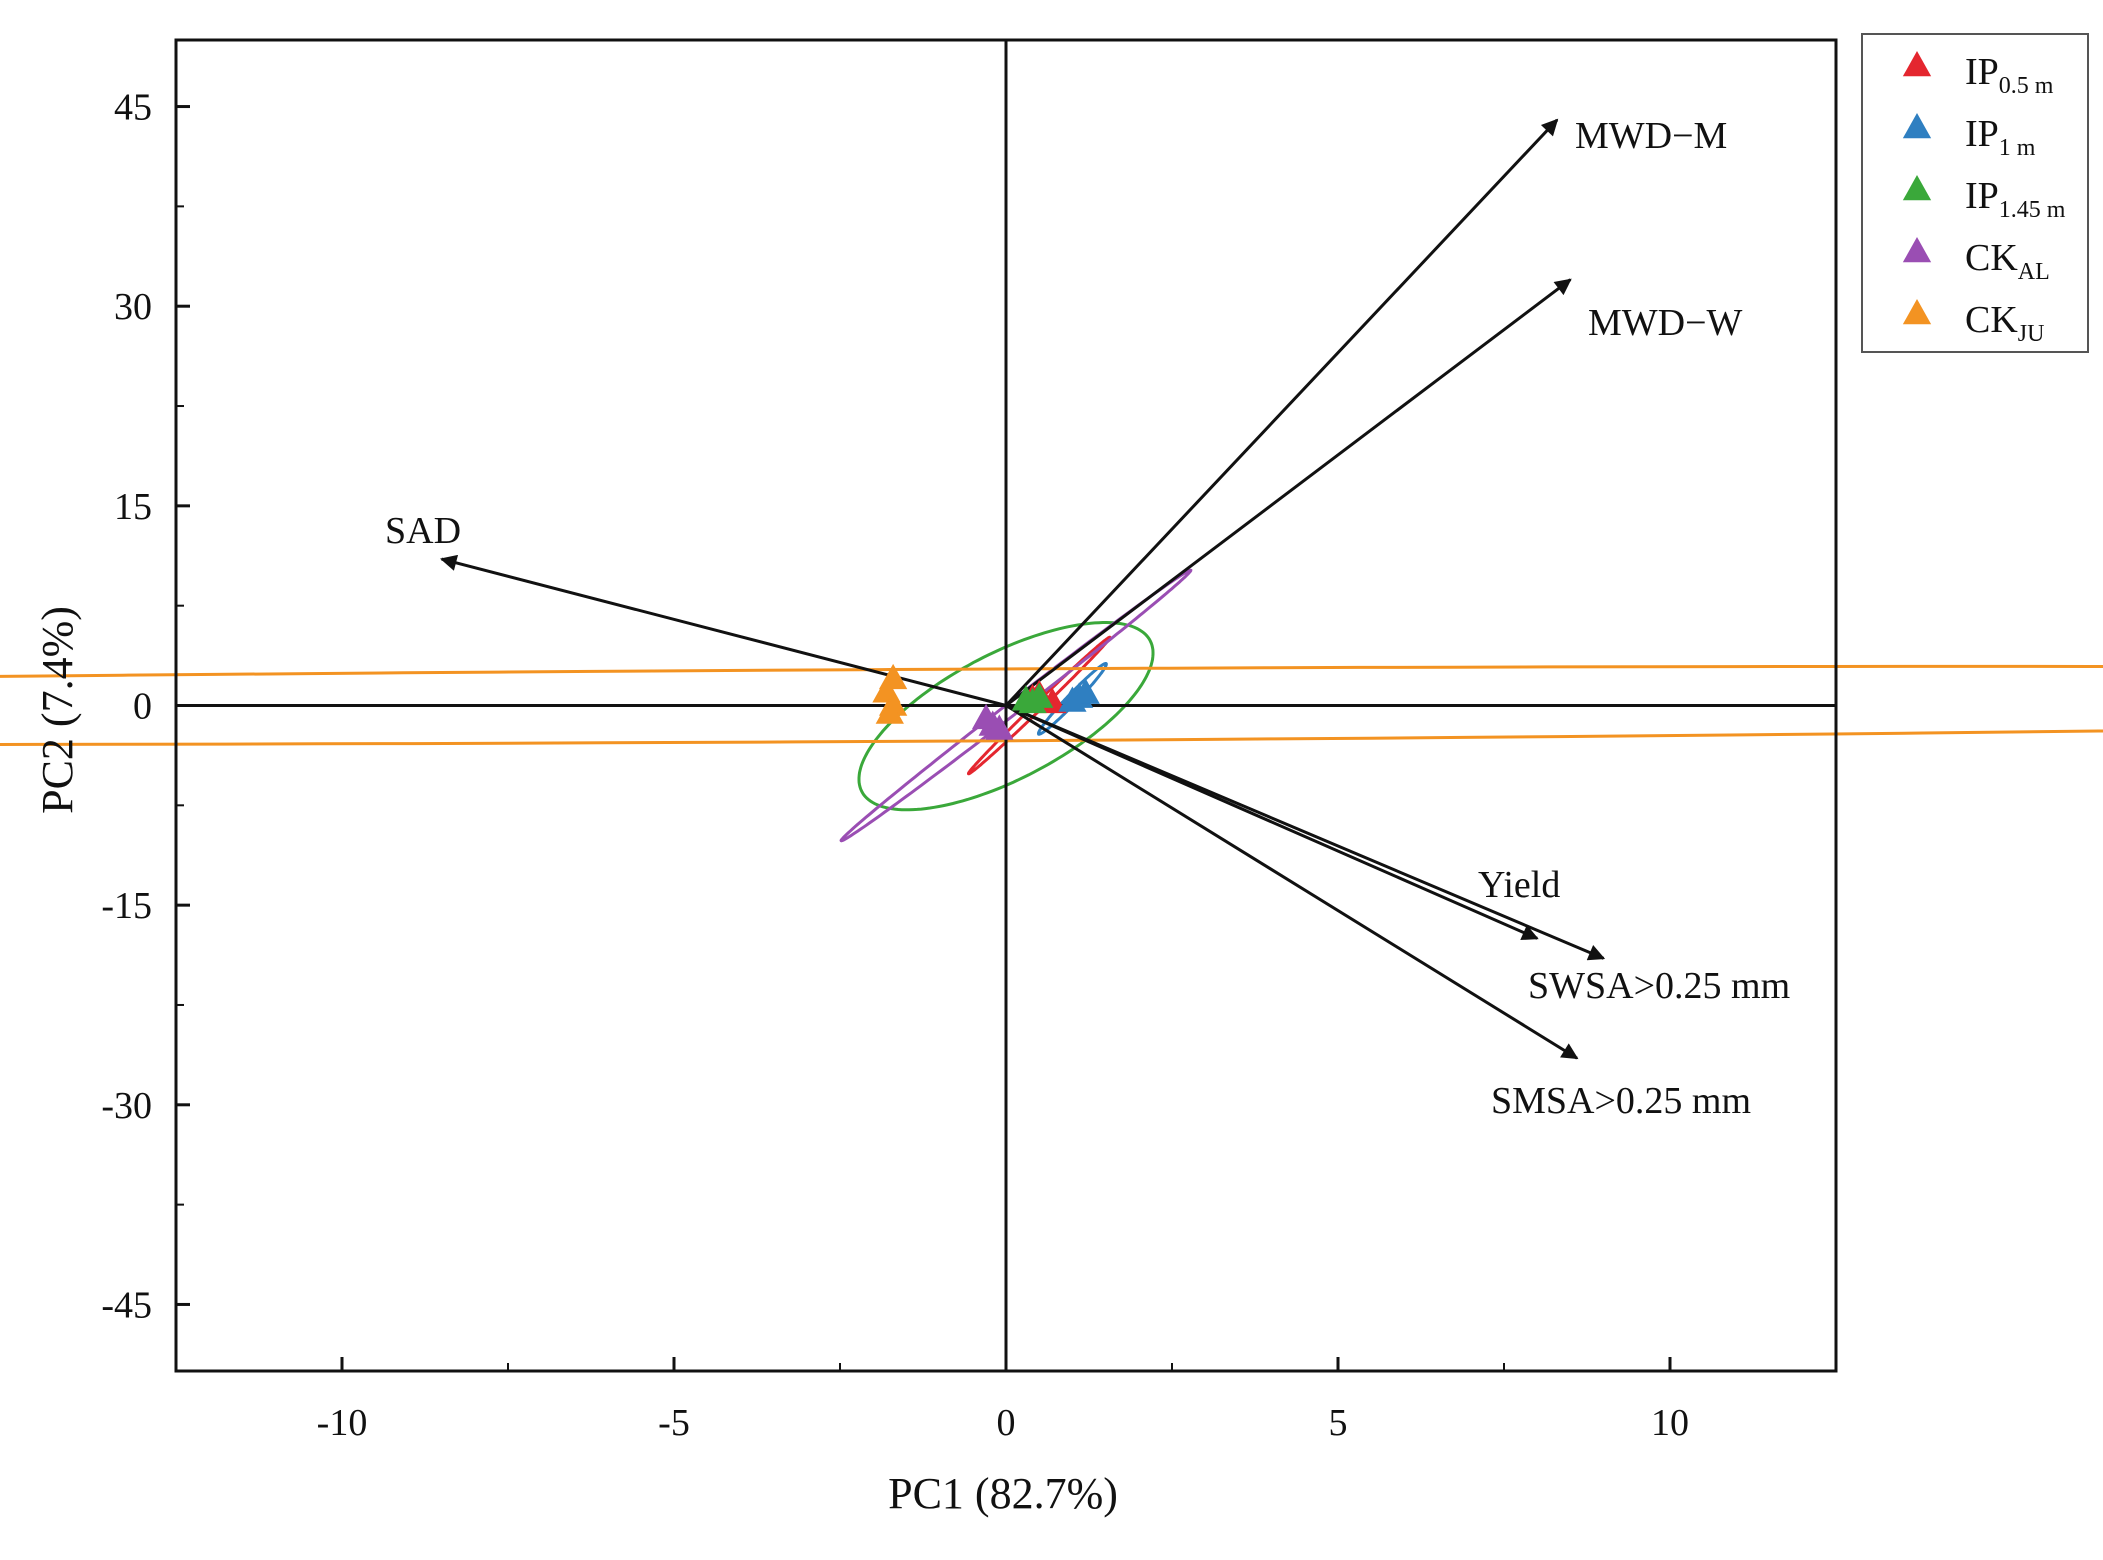  Describe the element at coordinates (133, 108) in the screenshot. I see `y-tick-label: 45` at that location.